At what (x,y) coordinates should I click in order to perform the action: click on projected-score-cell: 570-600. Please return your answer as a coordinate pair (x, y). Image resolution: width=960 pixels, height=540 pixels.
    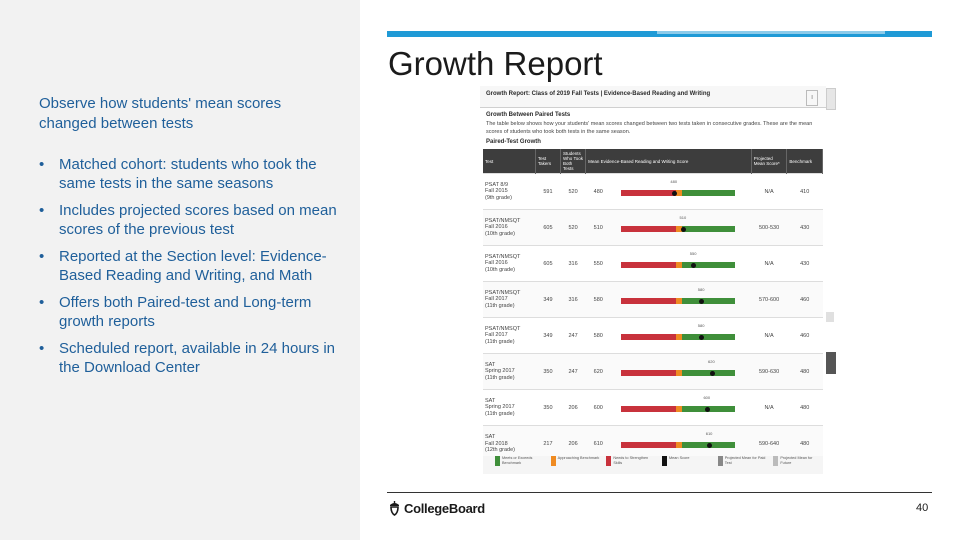
    Looking at the image, I should click on (769, 299).